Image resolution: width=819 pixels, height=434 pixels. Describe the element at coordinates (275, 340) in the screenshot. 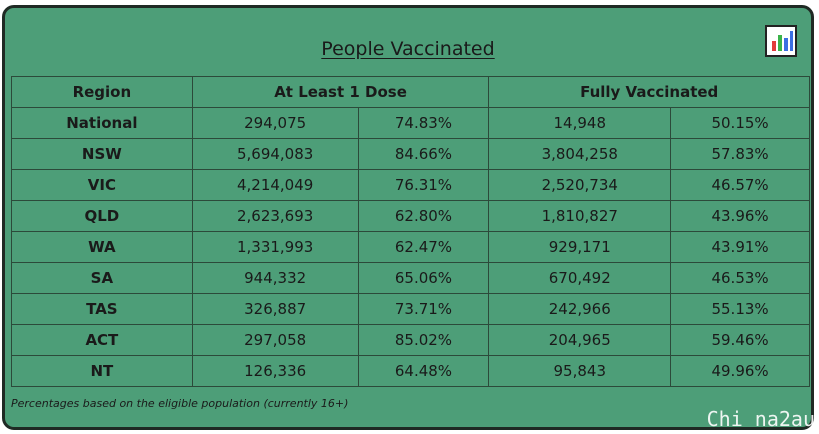

I see `value-cell: 297,058` at that location.